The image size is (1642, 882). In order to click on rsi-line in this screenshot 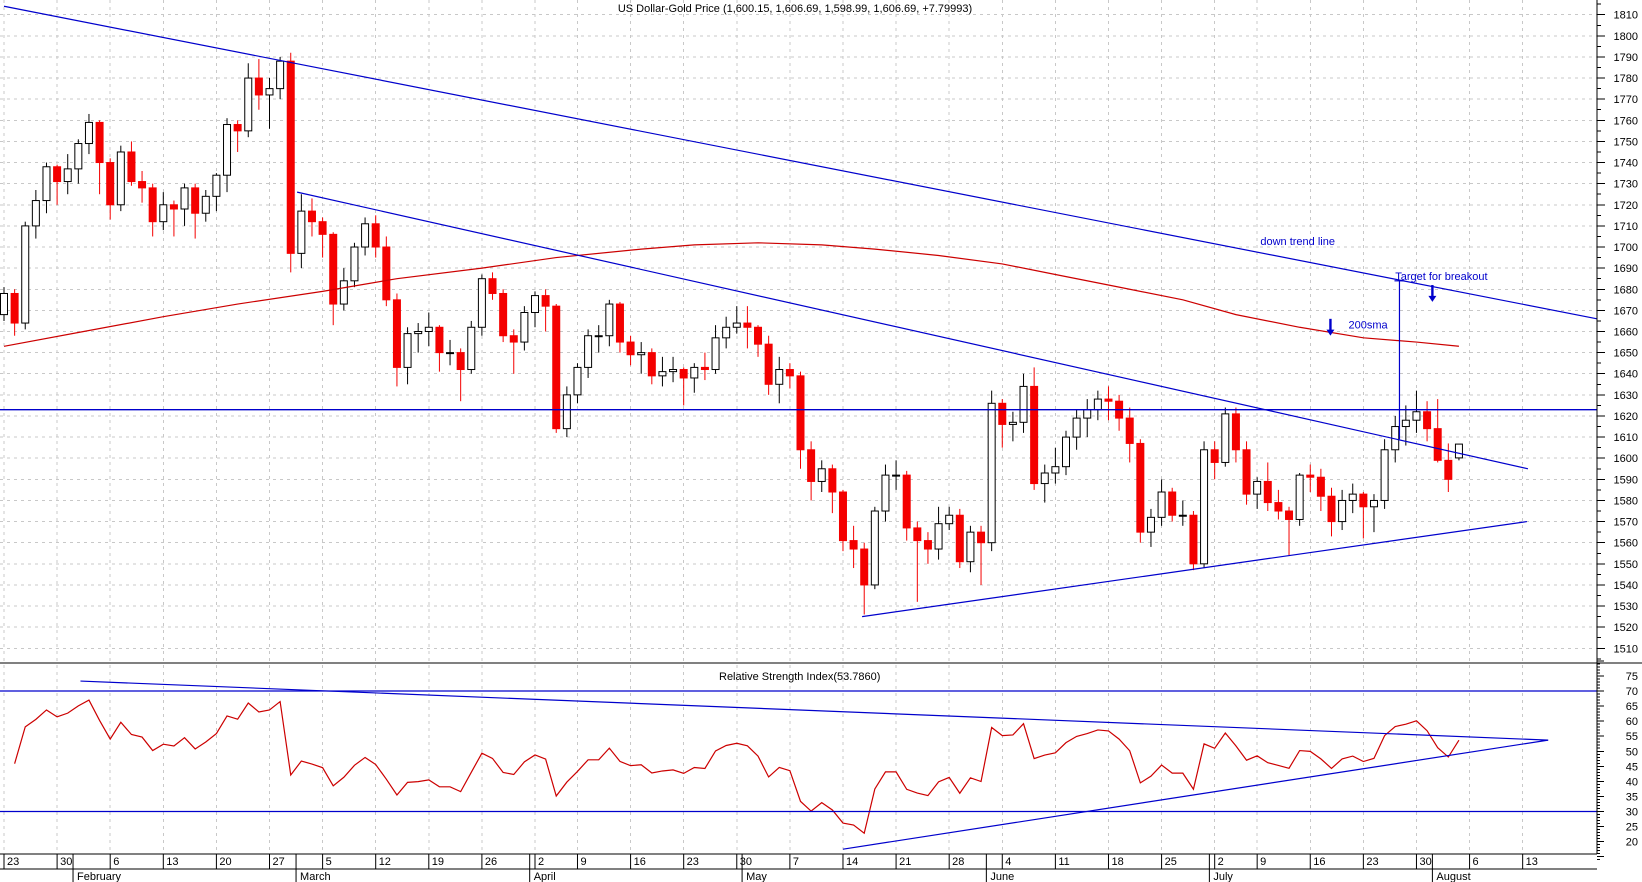, I will do `click(737, 767)`.